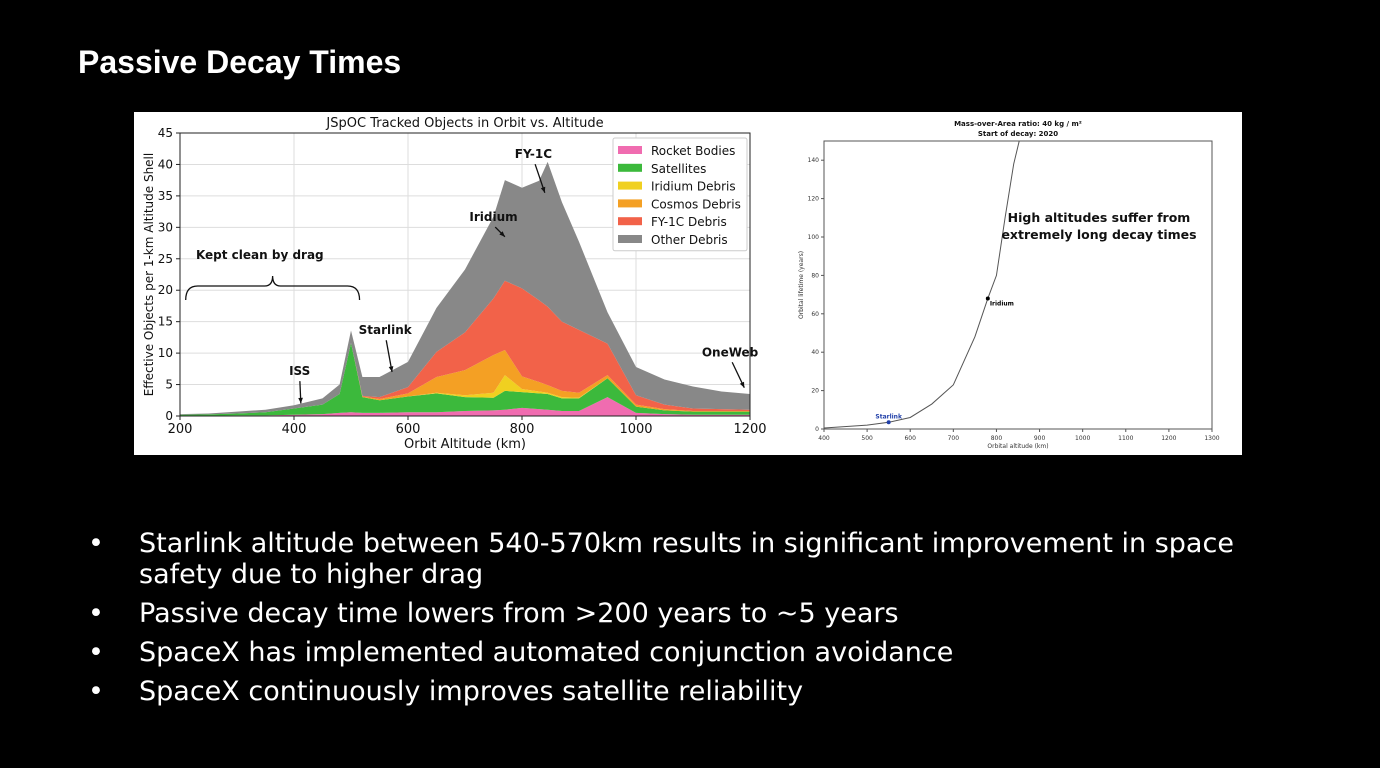 The image size is (1380, 768). I want to click on slide-title: Passive Decay Times, so click(240, 62).